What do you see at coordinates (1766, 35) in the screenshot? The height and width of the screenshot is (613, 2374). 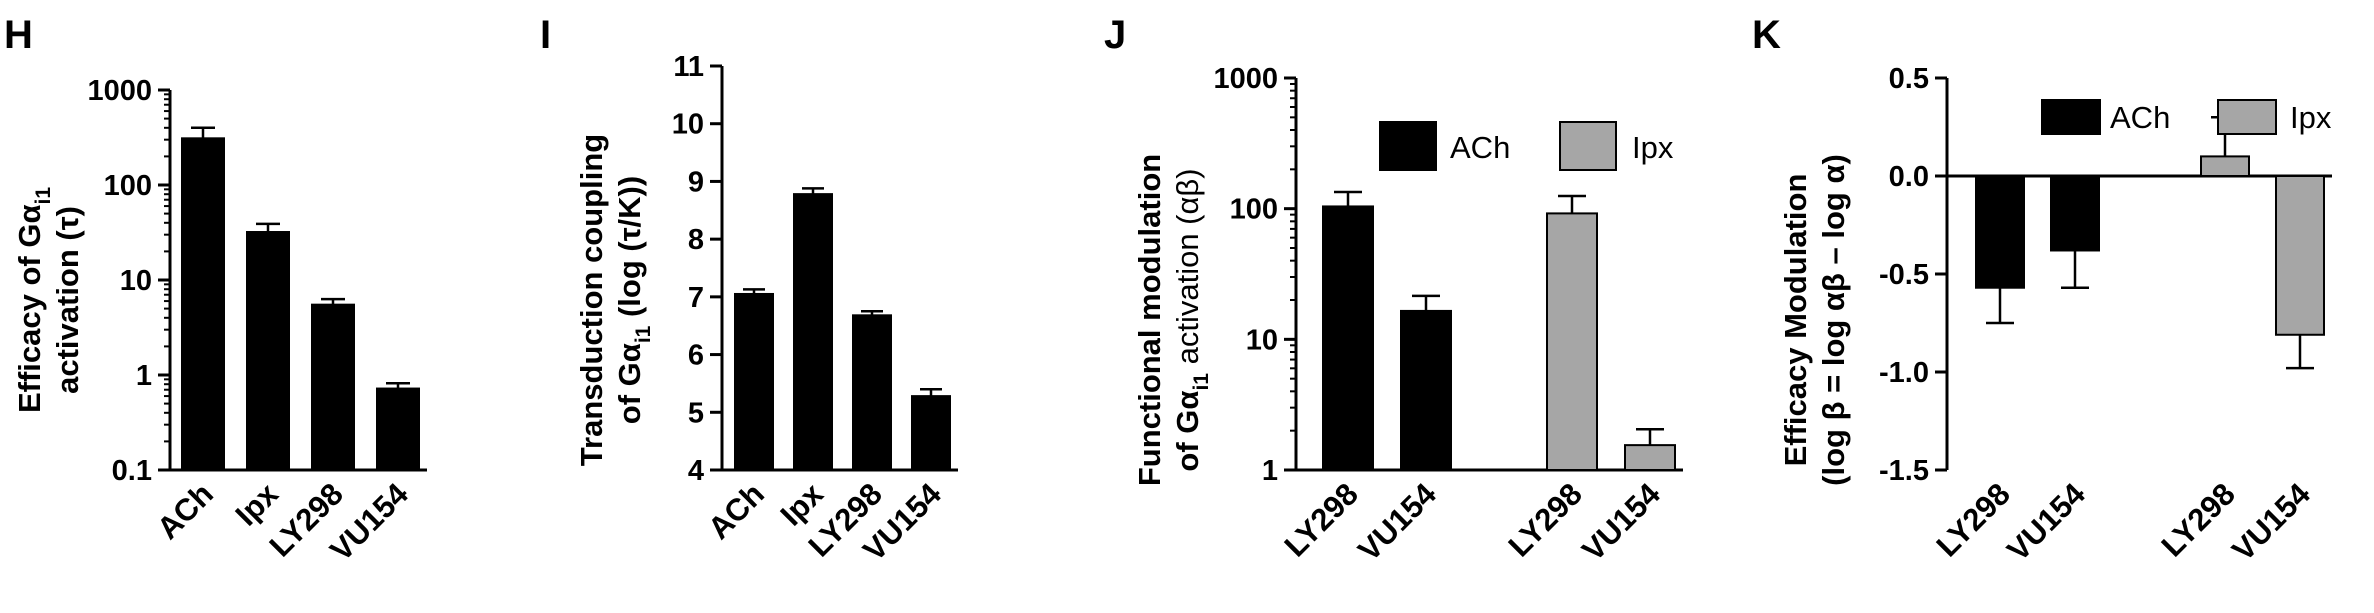 I see `panel-k-letter: K` at bounding box center [1766, 35].